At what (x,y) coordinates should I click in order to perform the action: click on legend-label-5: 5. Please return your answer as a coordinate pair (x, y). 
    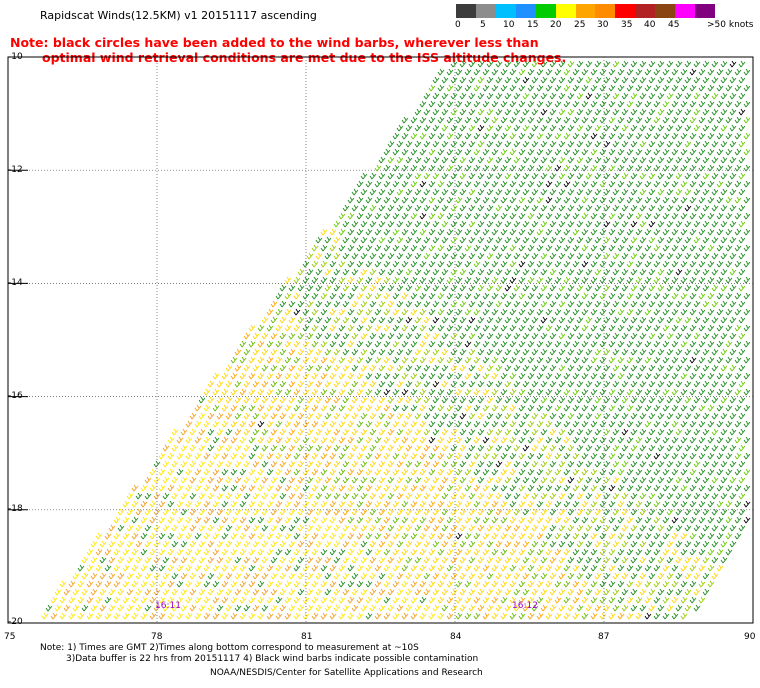
    Looking at the image, I should click on (483, 25).